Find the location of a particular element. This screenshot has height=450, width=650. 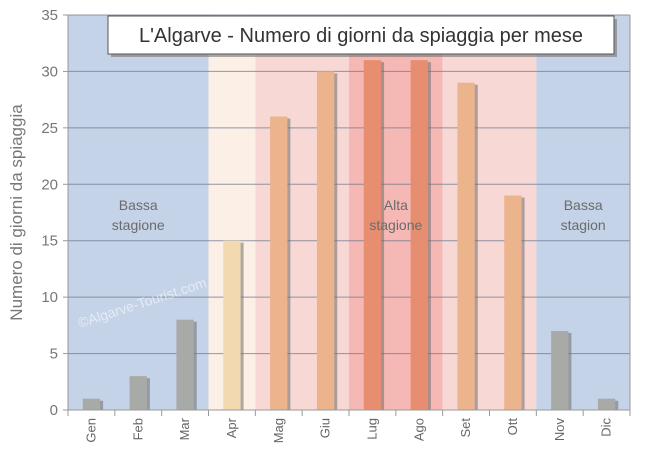

season-labels: Bassa stagione Alta stagione Bassa stagion is located at coordinates (359, 215).